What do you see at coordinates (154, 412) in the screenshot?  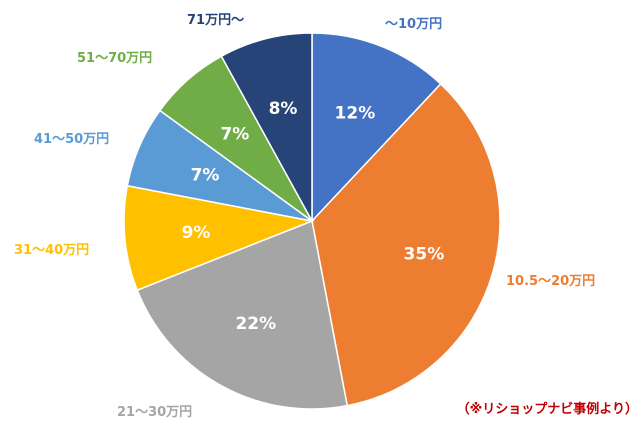 I see `category-label: 21～30万円` at bounding box center [154, 412].